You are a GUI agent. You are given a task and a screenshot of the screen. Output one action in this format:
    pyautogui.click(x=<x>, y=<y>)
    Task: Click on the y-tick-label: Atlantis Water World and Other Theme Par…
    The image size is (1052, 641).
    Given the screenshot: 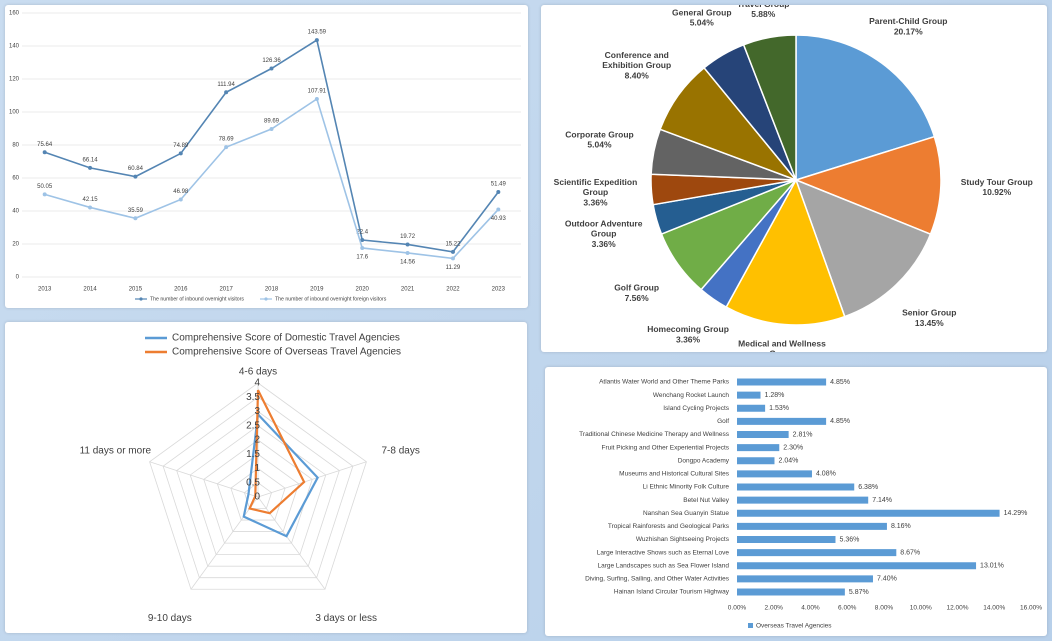 What is the action you would take?
    pyautogui.click(x=664, y=382)
    